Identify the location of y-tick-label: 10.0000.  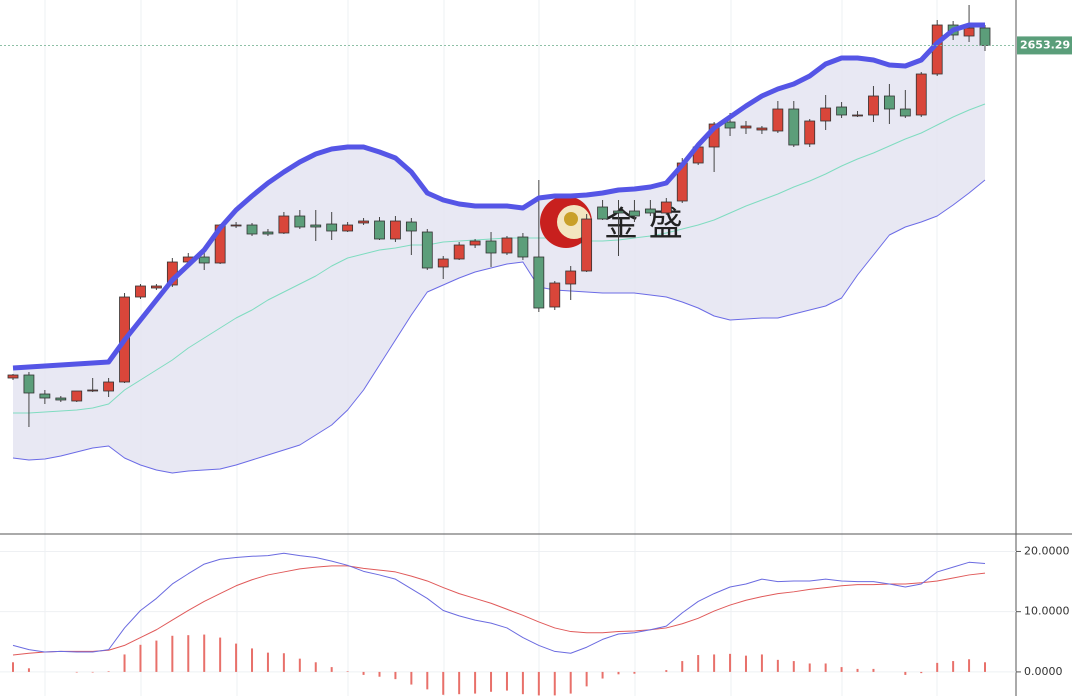
(1047, 611).